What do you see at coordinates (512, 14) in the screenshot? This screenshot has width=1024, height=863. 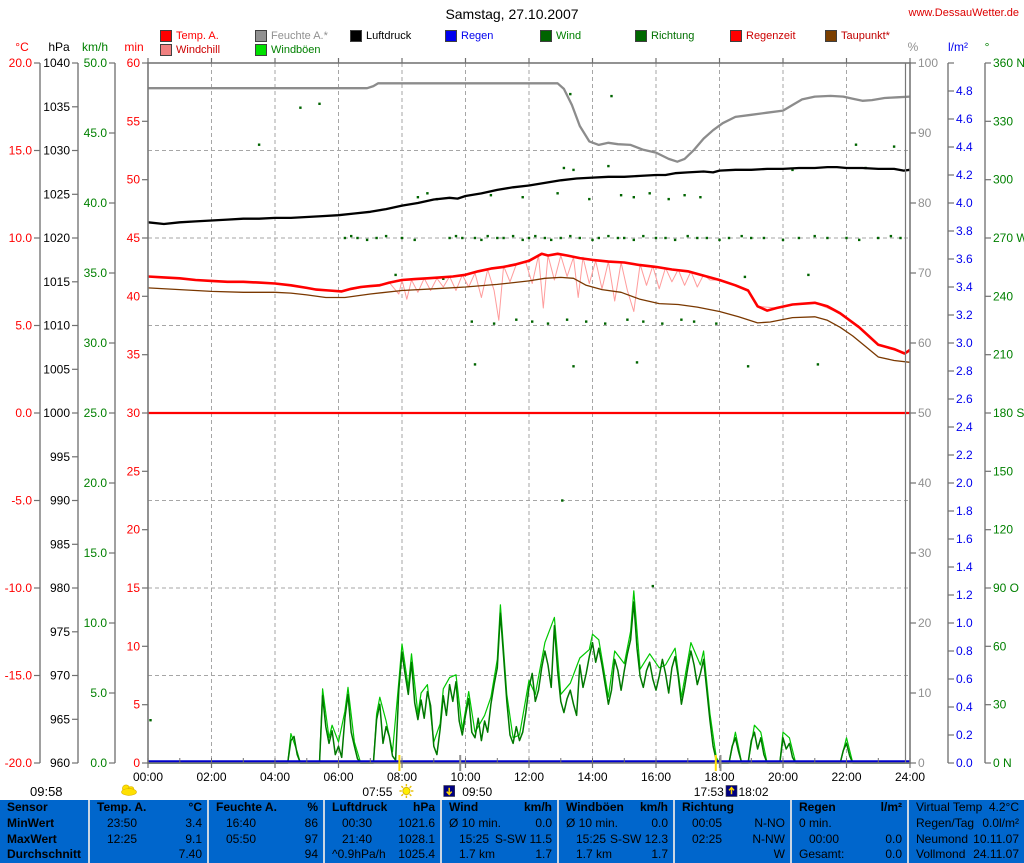 I see `page-title: Samstag, 27.10.2007` at bounding box center [512, 14].